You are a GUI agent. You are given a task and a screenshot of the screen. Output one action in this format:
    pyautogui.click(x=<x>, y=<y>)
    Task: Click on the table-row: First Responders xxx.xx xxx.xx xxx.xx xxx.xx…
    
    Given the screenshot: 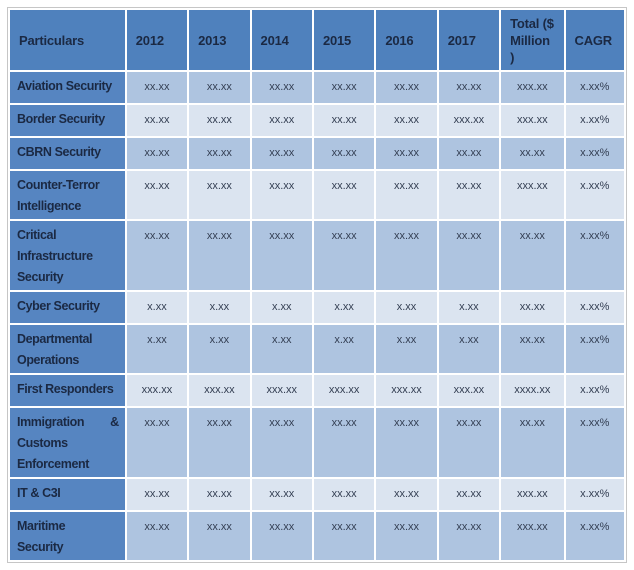 What is the action you would take?
    pyautogui.click(x=317, y=390)
    